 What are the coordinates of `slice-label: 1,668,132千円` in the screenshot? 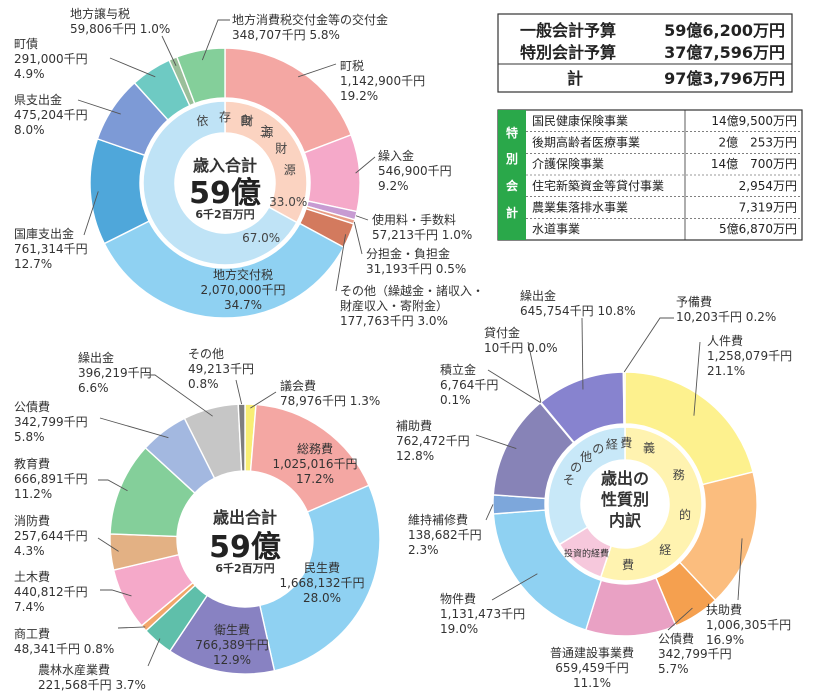 It's located at (321, 583).